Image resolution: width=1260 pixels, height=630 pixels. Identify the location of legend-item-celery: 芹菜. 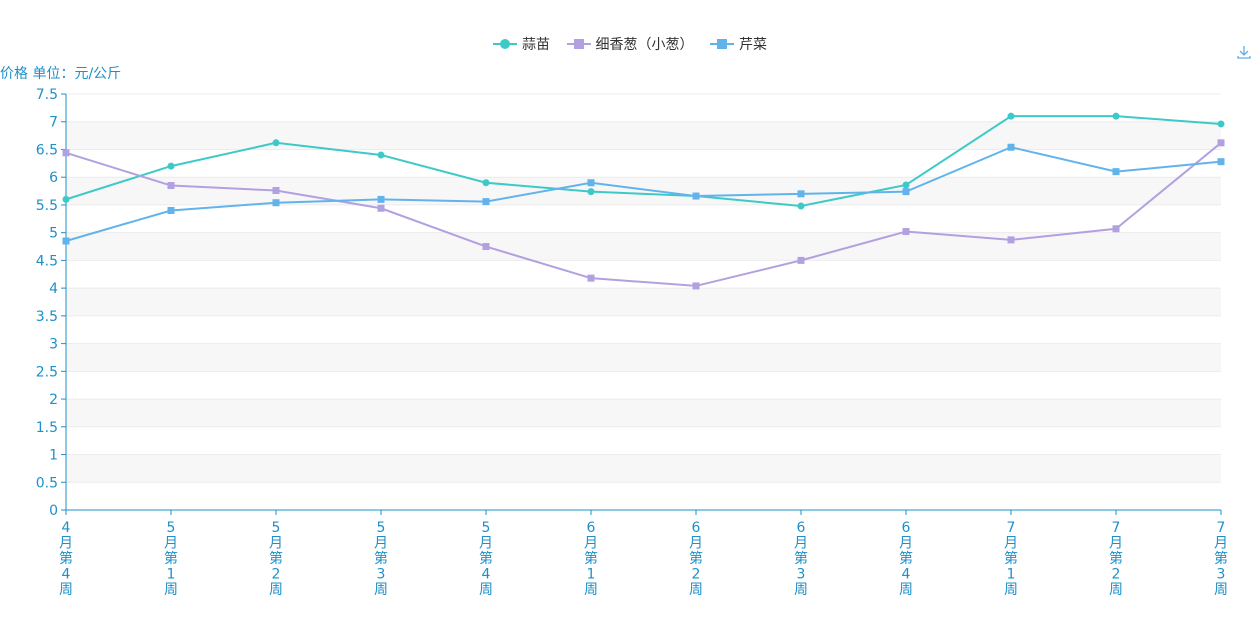
(738, 44).